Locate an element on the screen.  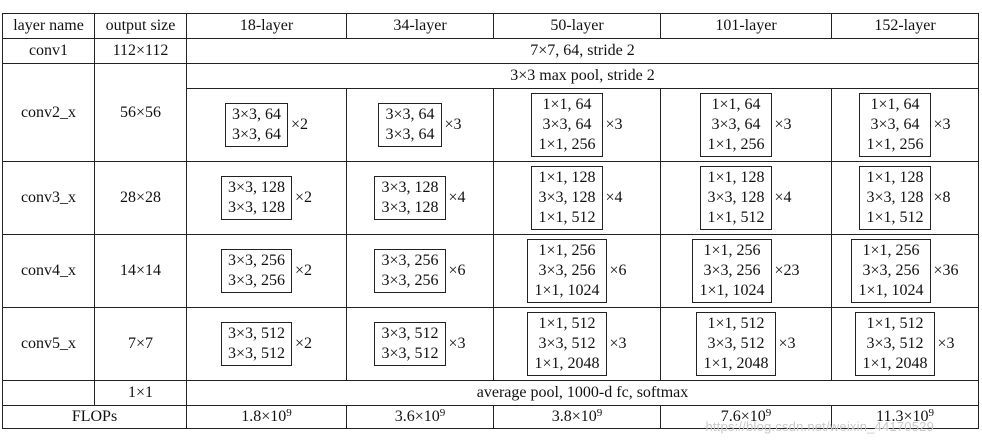
block-bracket: 3×3, 128 3×3, 128 is located at coordinates (256, 198).